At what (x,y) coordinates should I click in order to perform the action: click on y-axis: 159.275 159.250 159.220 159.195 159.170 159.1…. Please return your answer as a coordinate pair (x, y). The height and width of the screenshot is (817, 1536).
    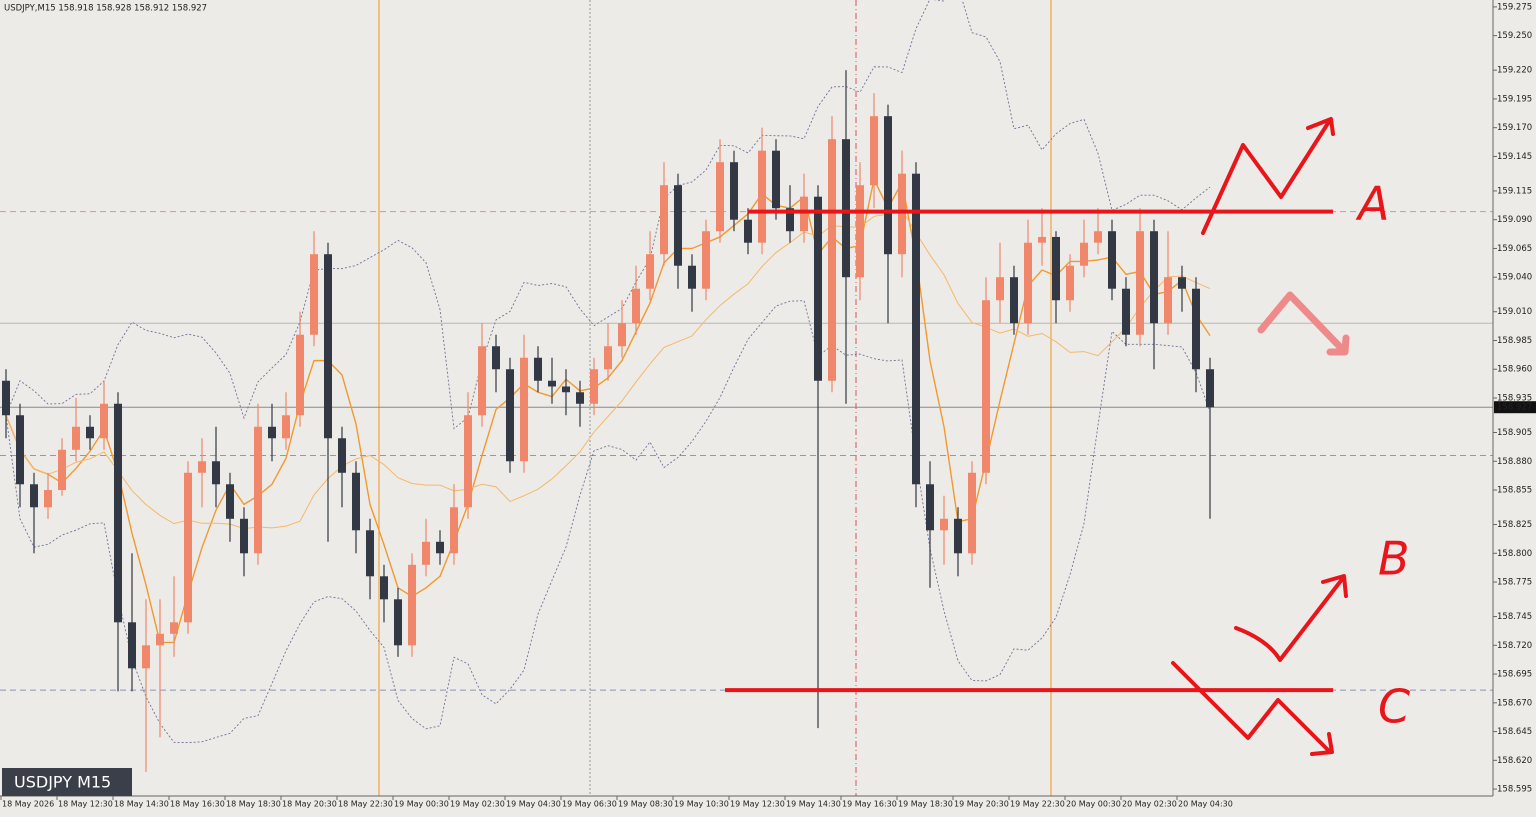
    Looking at the image, I should click on (1514, 408).